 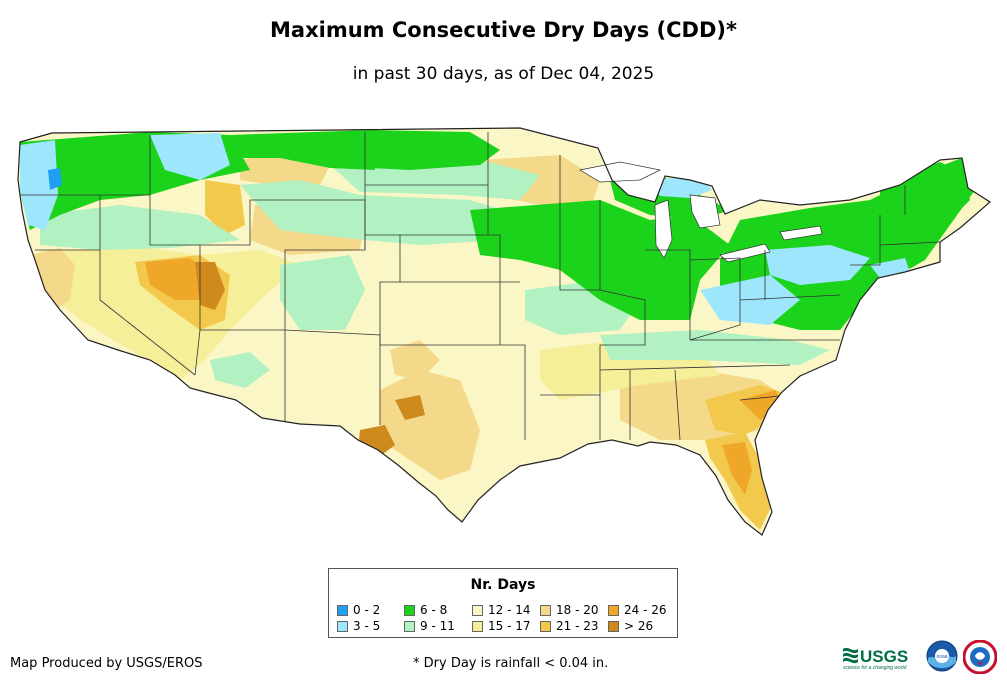 What do you see at coordinates (415, 360) in the screenshot?
I see `zone-18-20-panhandle` at bounding box center [415, 360].